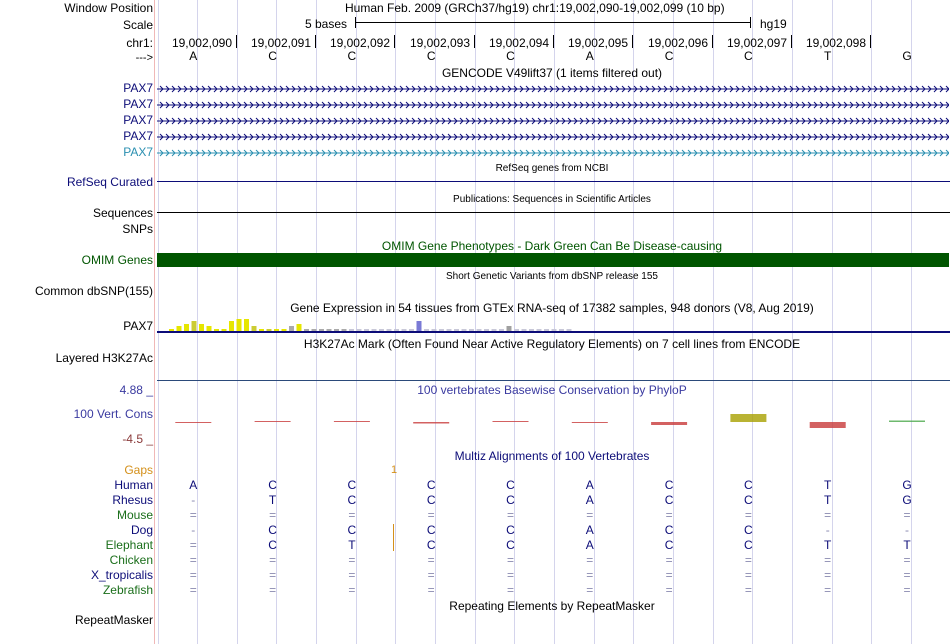 The height and width of the screenshot is (644, 950). Describe the element at coordinates (907, 500) in the screenshot. I see `alignment-base: G` at that location.